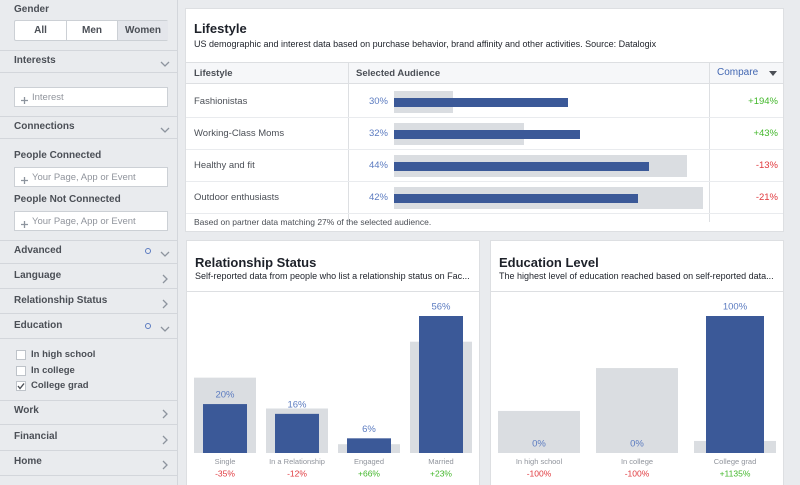 The width and height of the screenshot is (800, 485). What do you see at coordinates (38, 275) in the screenshot?
I see `section-header: Language` at bounding box center [38, 275].